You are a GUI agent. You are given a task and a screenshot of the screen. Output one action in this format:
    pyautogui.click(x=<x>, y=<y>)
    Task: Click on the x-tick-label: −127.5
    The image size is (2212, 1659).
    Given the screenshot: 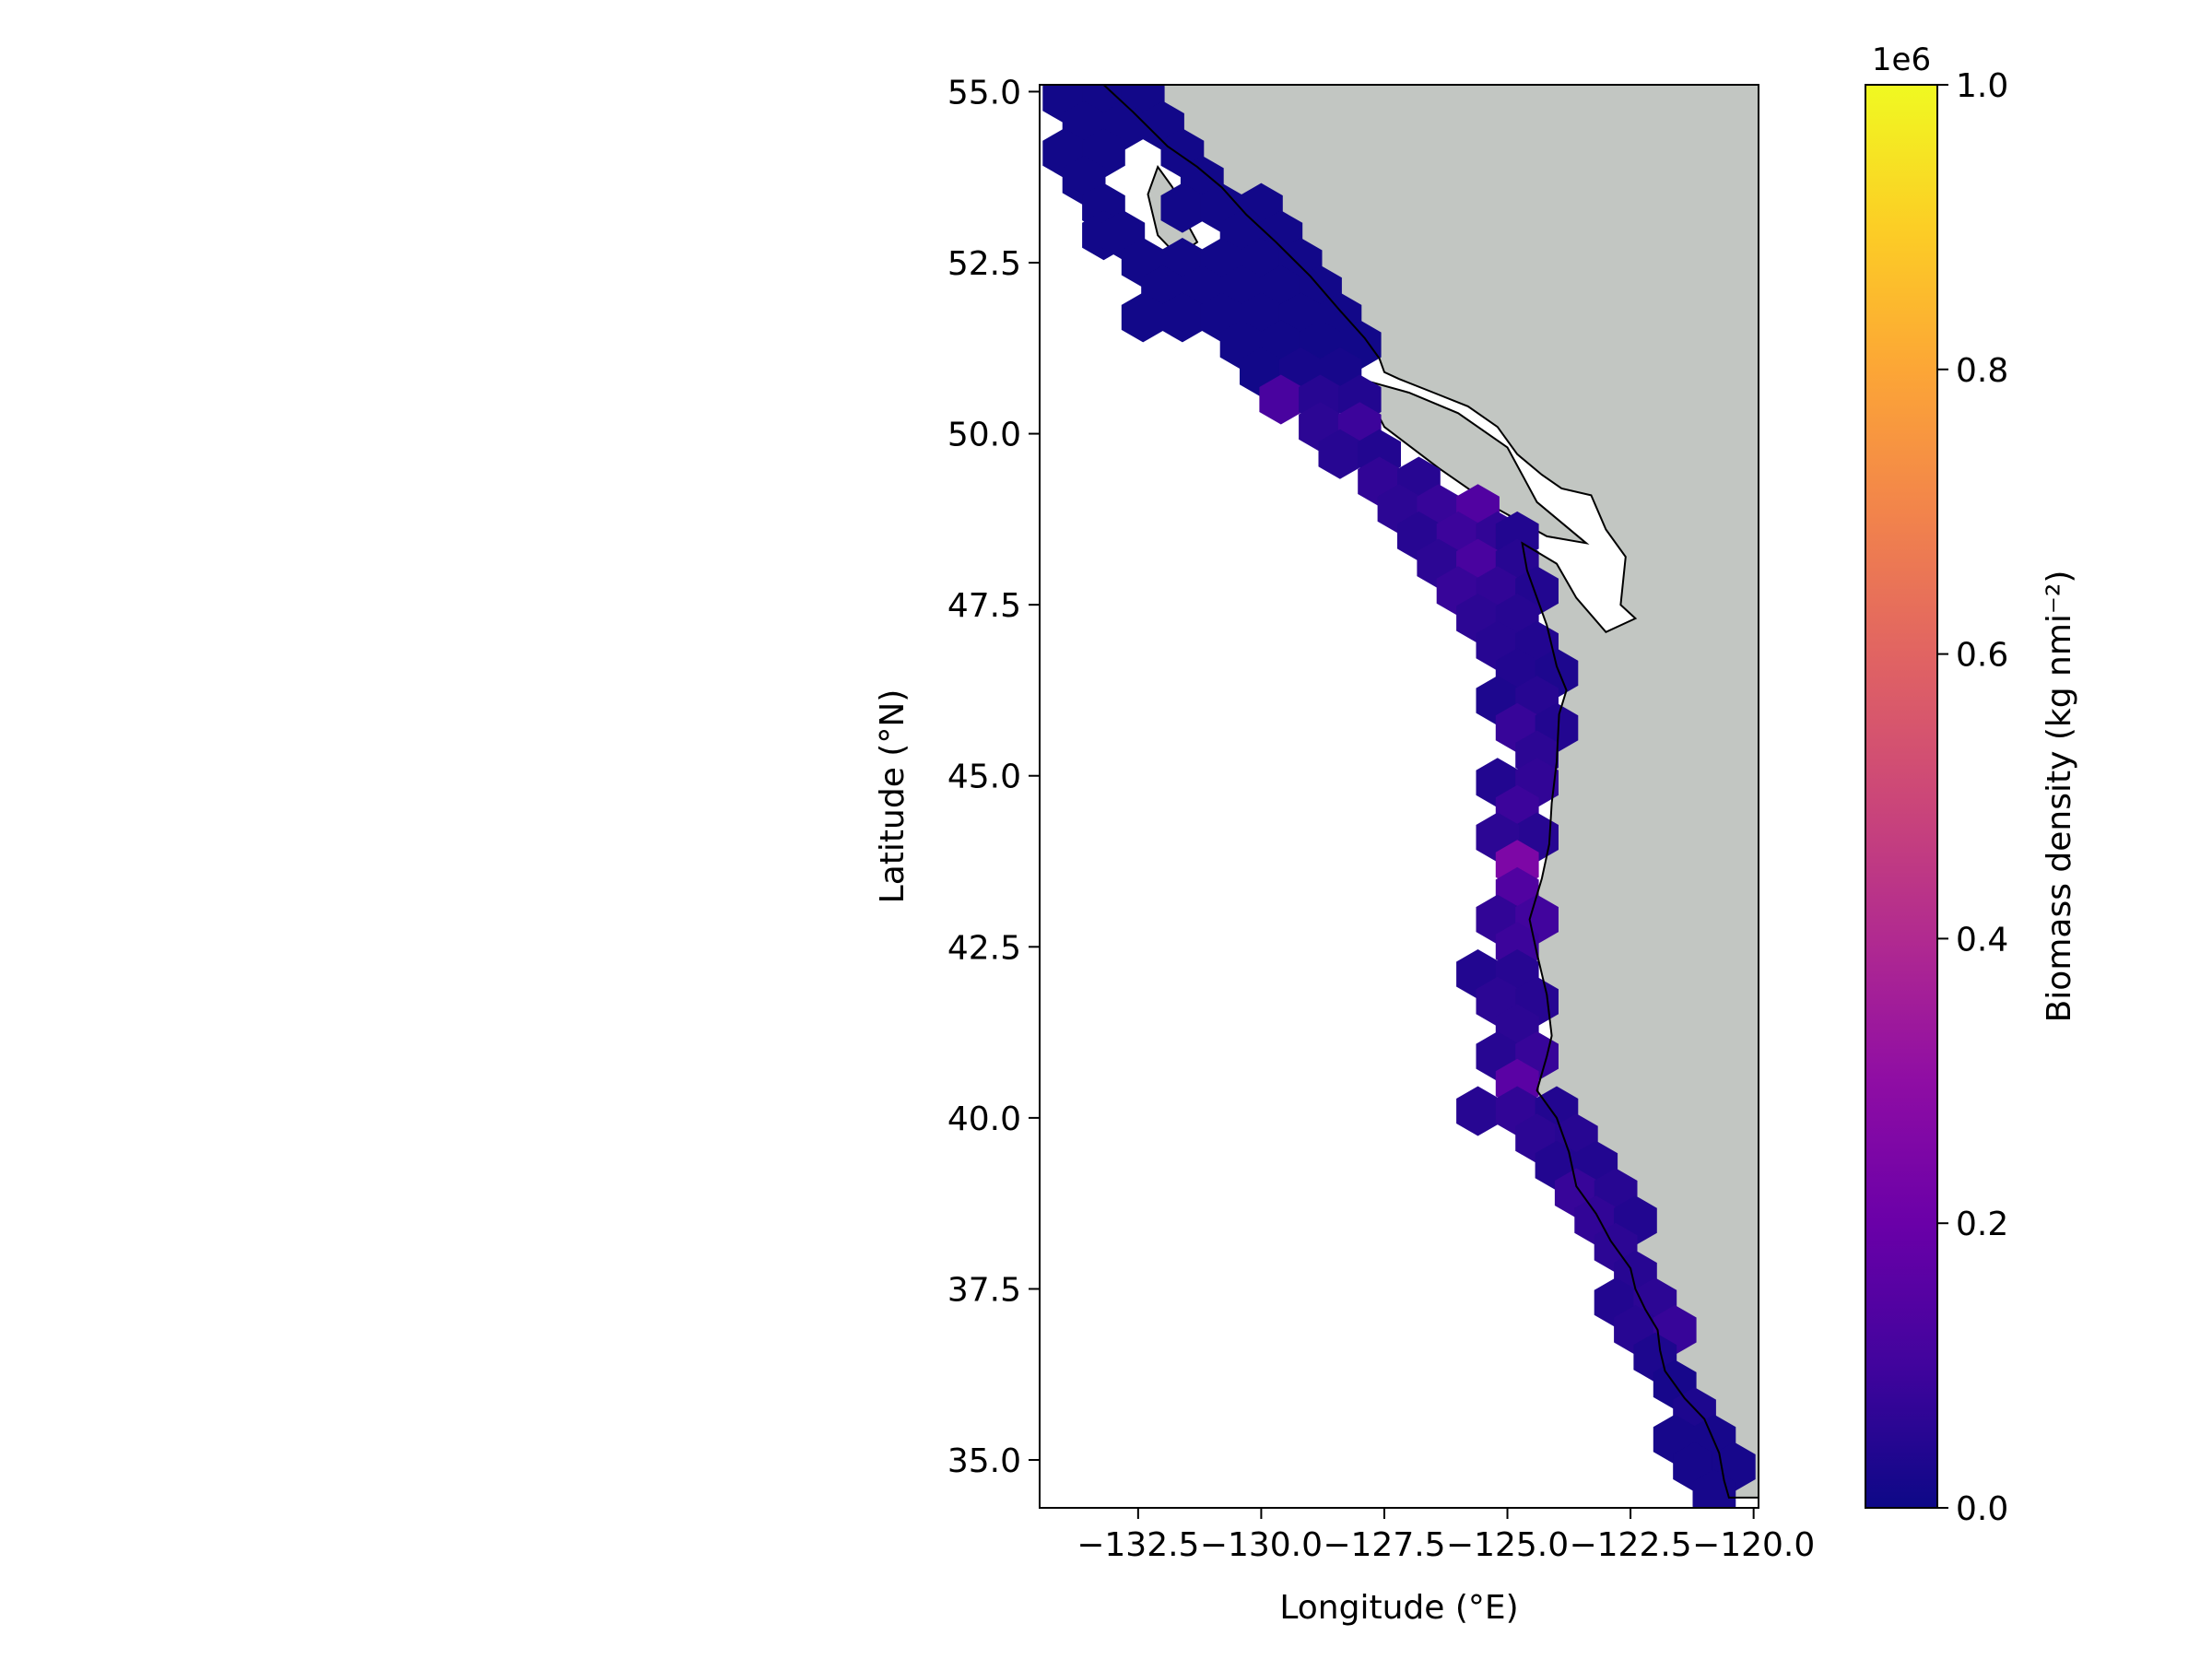 What is the action you would take?
    pyautogui.click(x=1384, y=1545)
    